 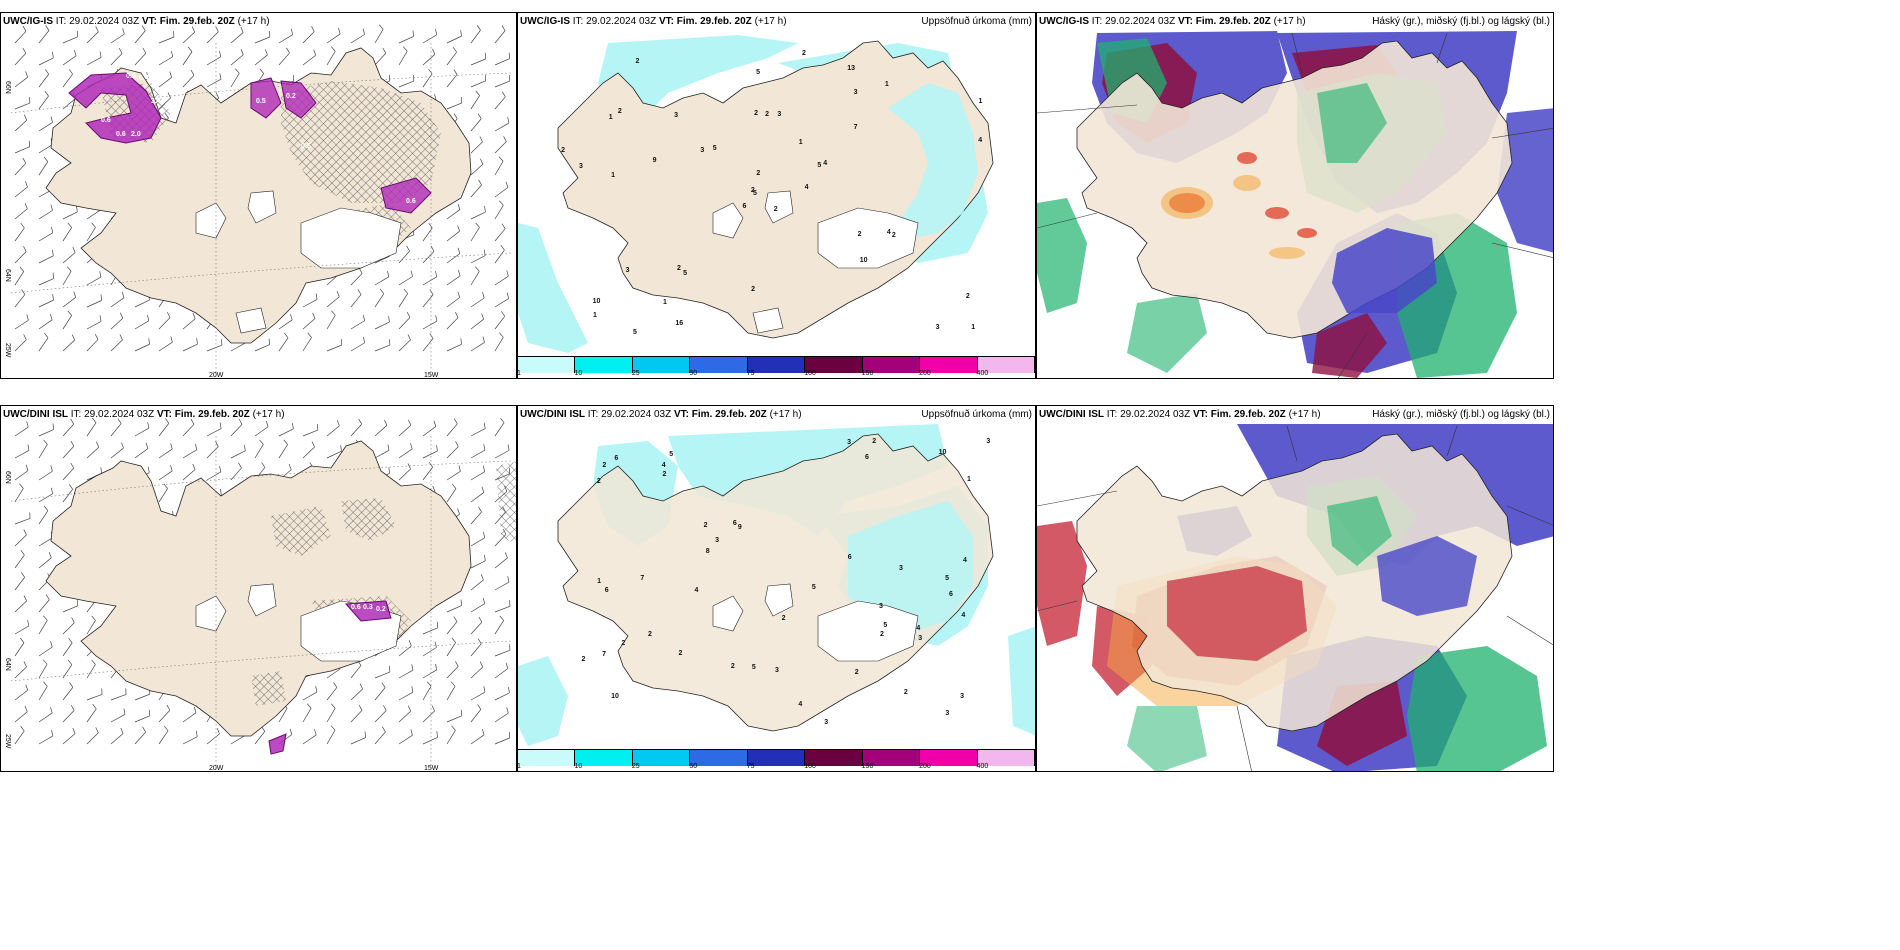 I want to click on precip-map, so click(x=776, y=585).